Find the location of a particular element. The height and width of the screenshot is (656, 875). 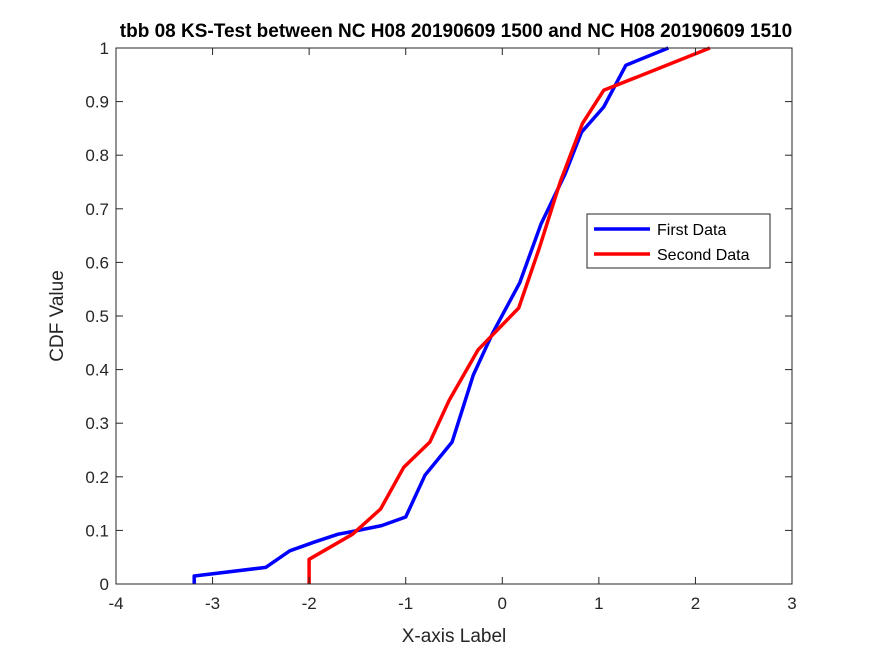

legend-box is located at coordinates (678, 241).